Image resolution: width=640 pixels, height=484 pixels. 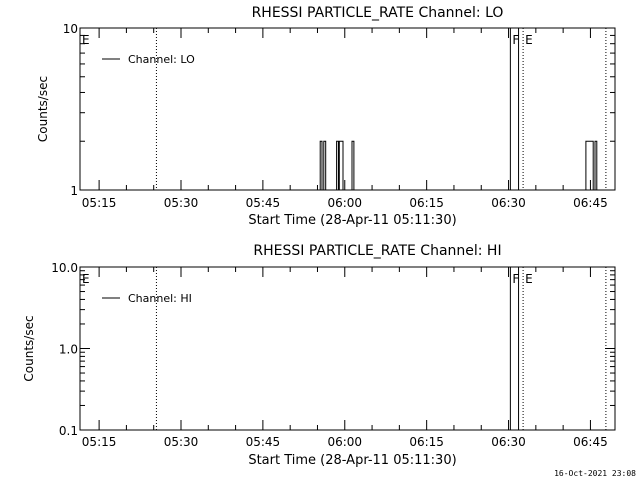 What do you see at coordinates (347, 165) in the screenshot?
I see `data-series-lo` at bounding box center [347, 165].